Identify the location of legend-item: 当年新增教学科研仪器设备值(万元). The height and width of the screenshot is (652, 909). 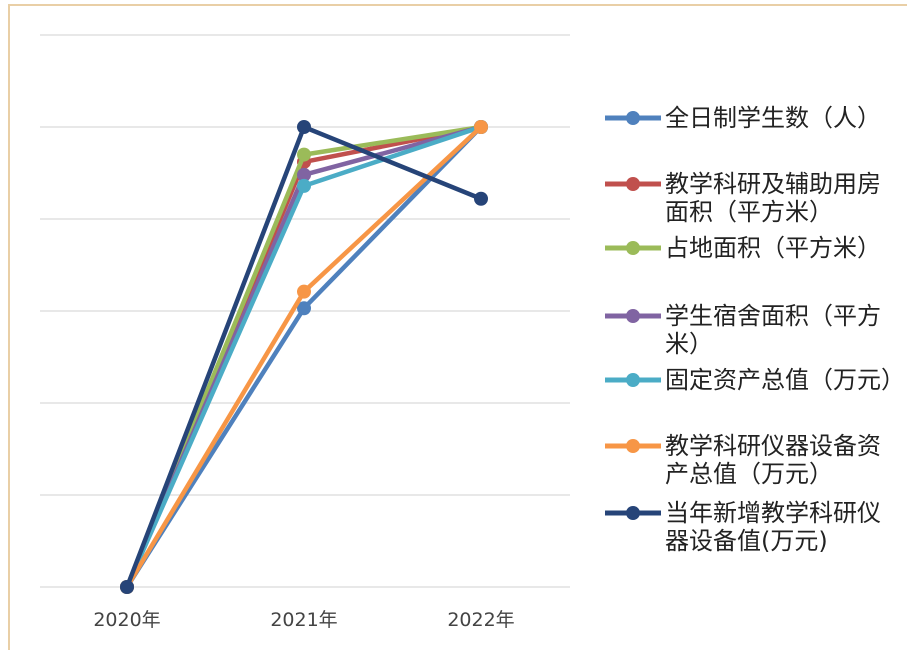
(747, 527).